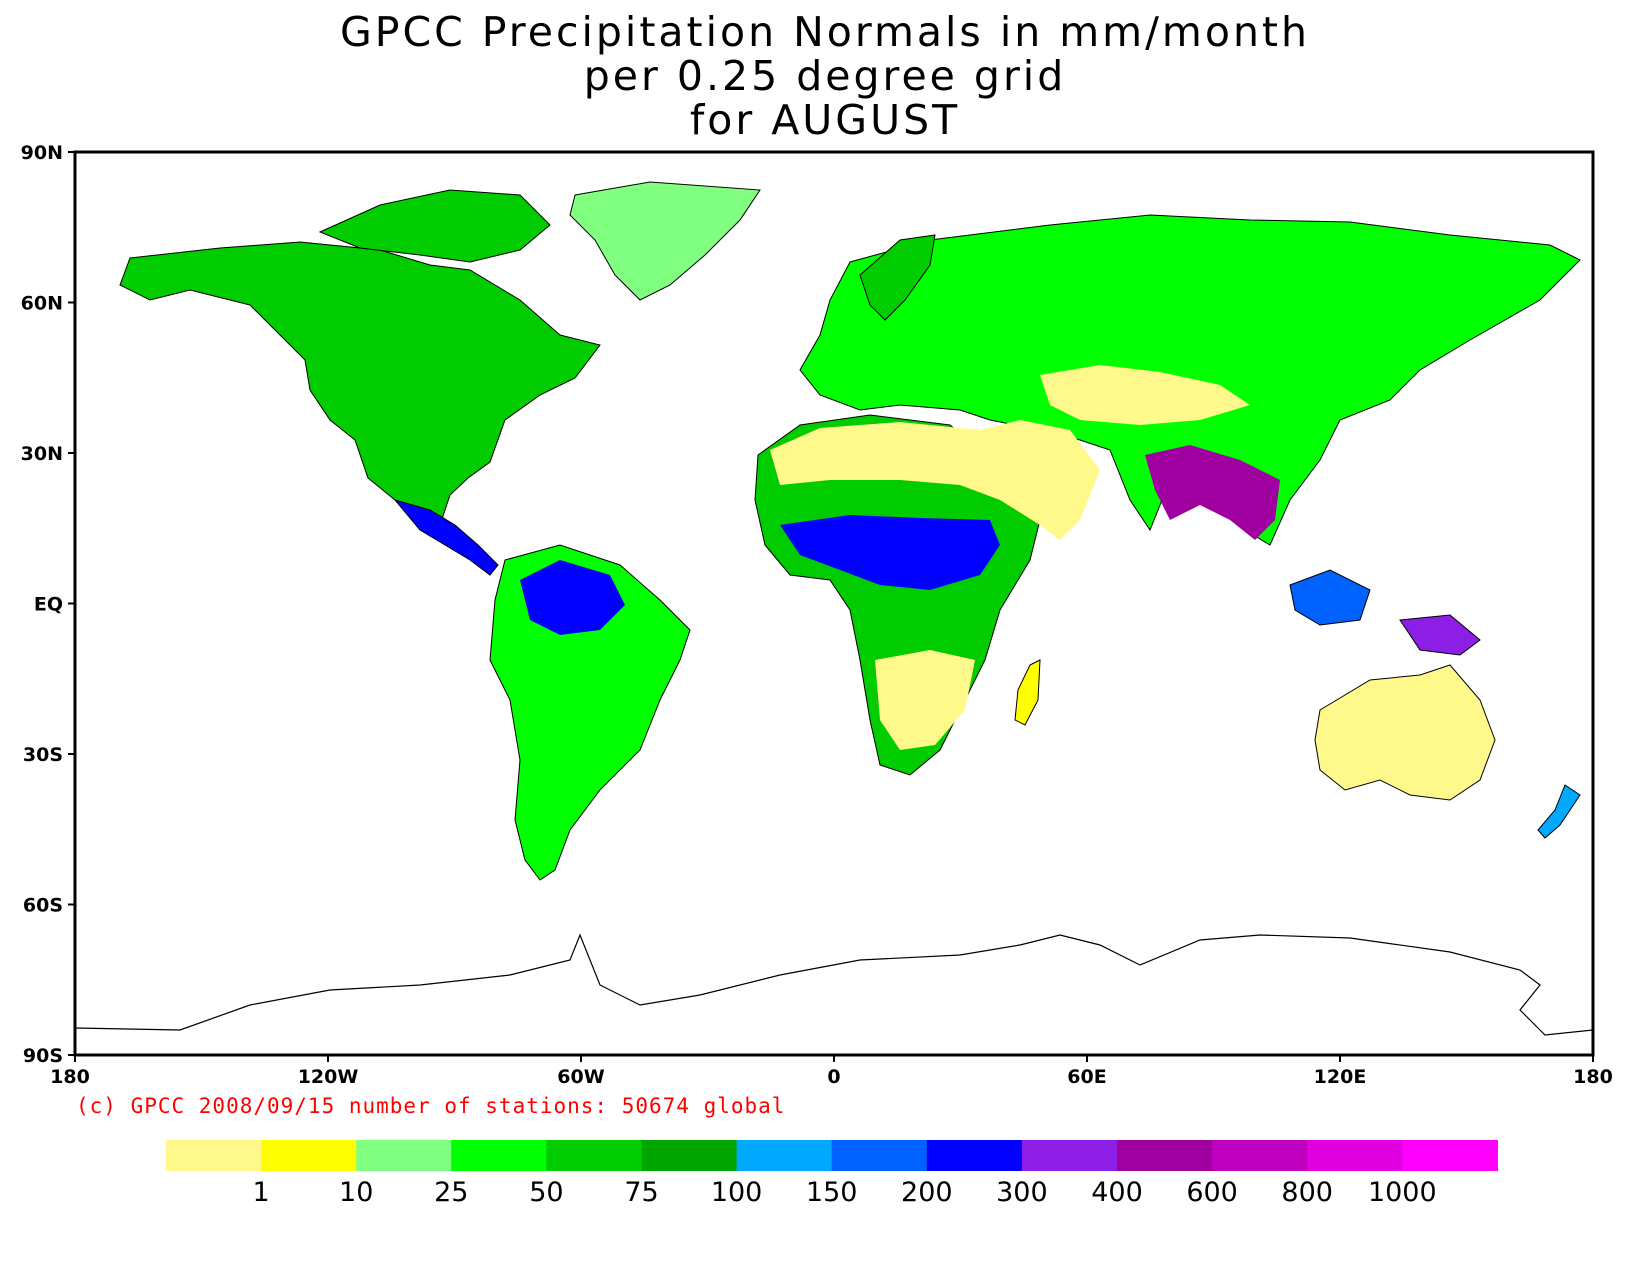 The image size is (1650, 1270). Describe the element at coordinates (434, 226) in the screenshot. I see `region-arctic-islands` at that location.